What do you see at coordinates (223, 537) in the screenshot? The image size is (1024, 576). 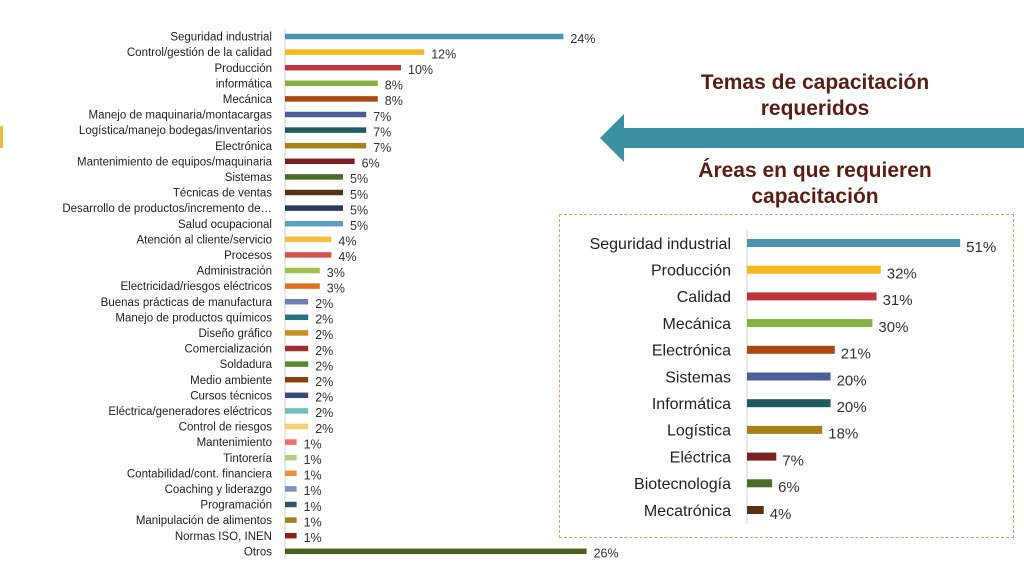 I see `category-label: Normas ISO, INEN` at bounding box center [223, 537].